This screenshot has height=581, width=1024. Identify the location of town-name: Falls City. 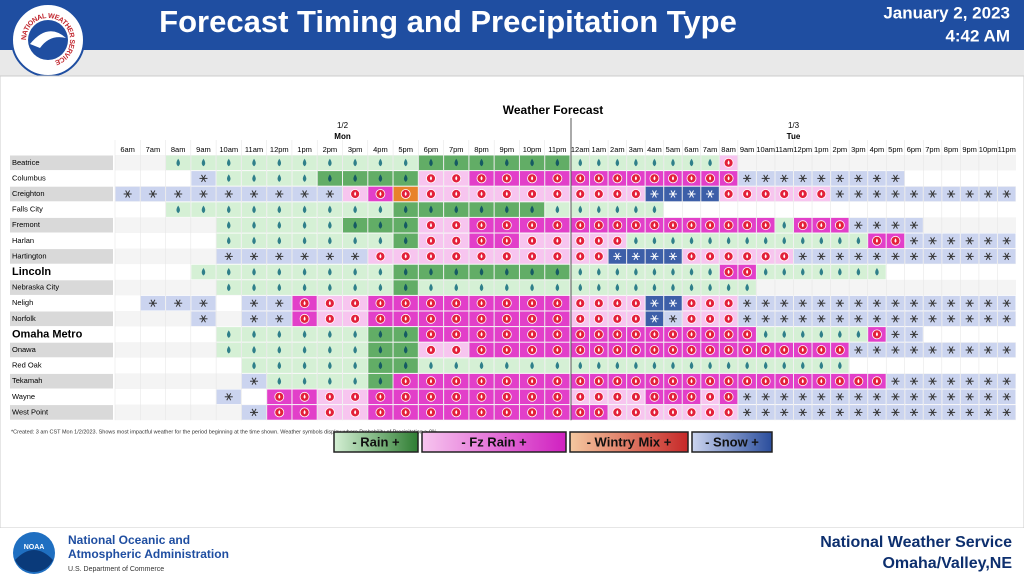
(27, 209).